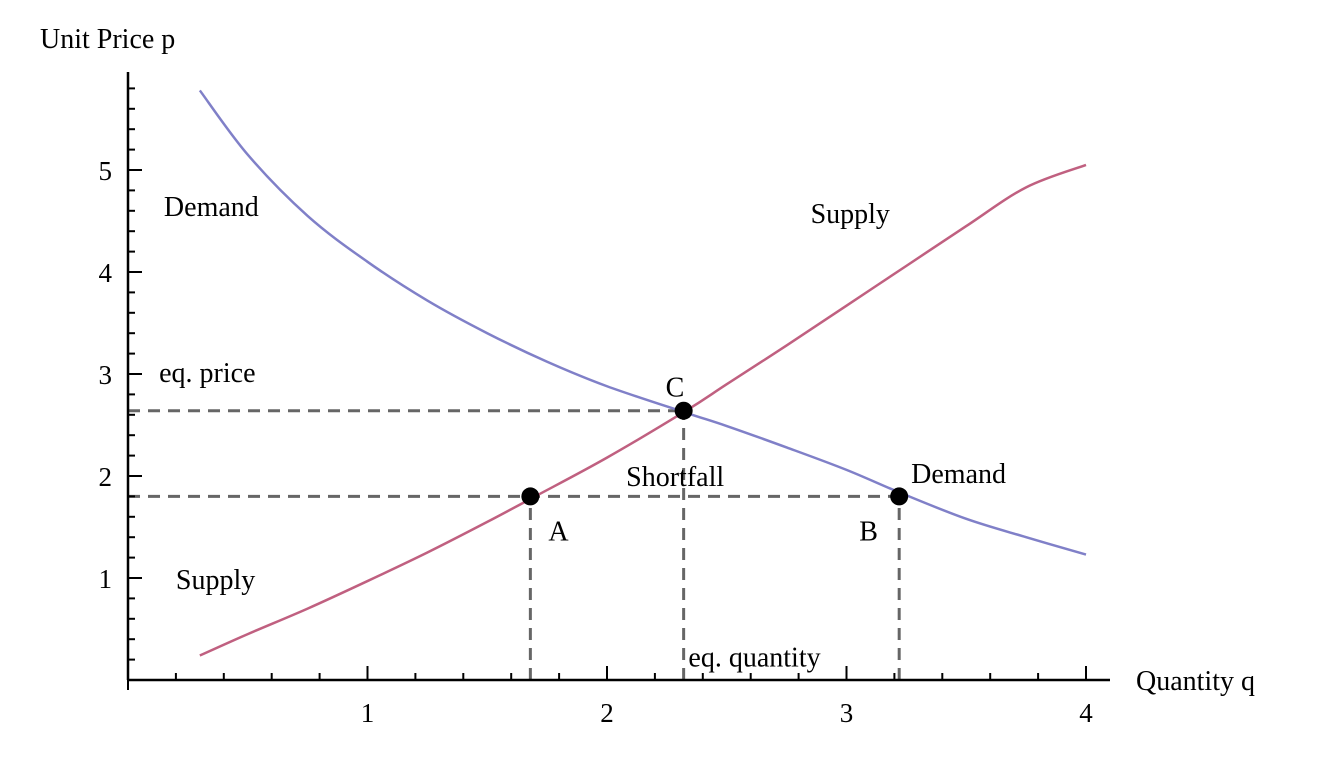 The height and width of the screenshot is (772, 1324). Describe the element at coordinates (683, 410) in the screenshot. I see `point-c` at that location.